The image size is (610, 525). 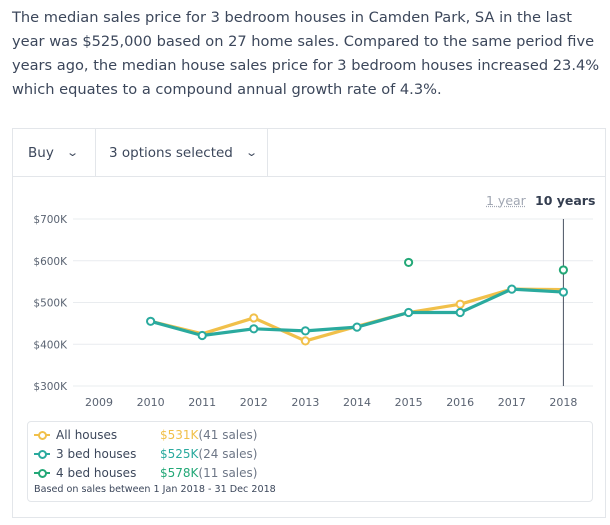 What do you see at coordinates (179, 435) in the screenshot?
I see `legend-value: $531K` at bounding box center [179, 435].